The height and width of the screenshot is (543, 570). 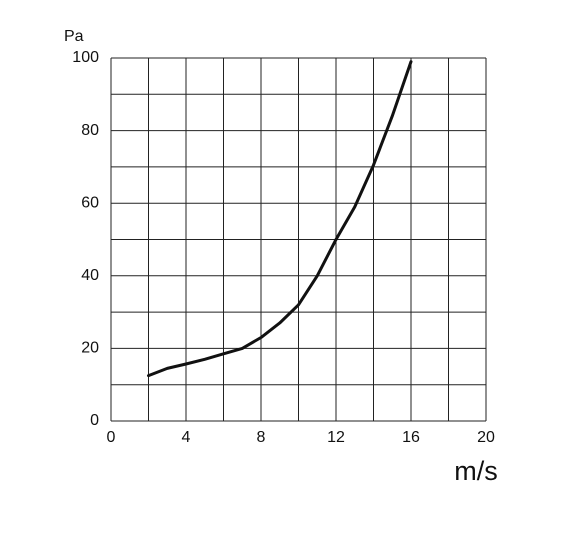 What do you see at coordinates (74, 36) in the screenshot?
I see `y-axis-label: Pa` at bounding box center [74, 36].